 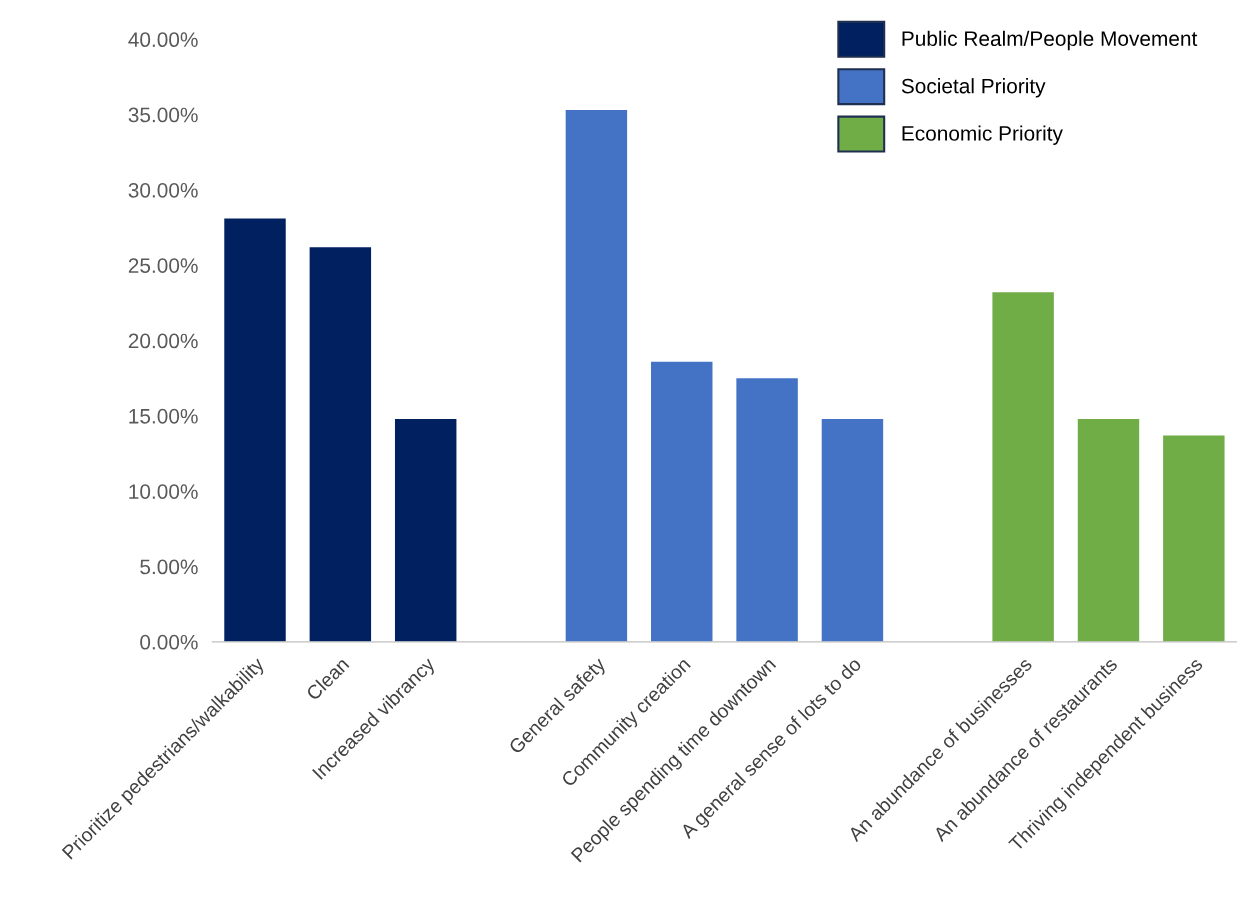 I want to click on y-tick-label: 5.00%, so click(x=169, y=567).